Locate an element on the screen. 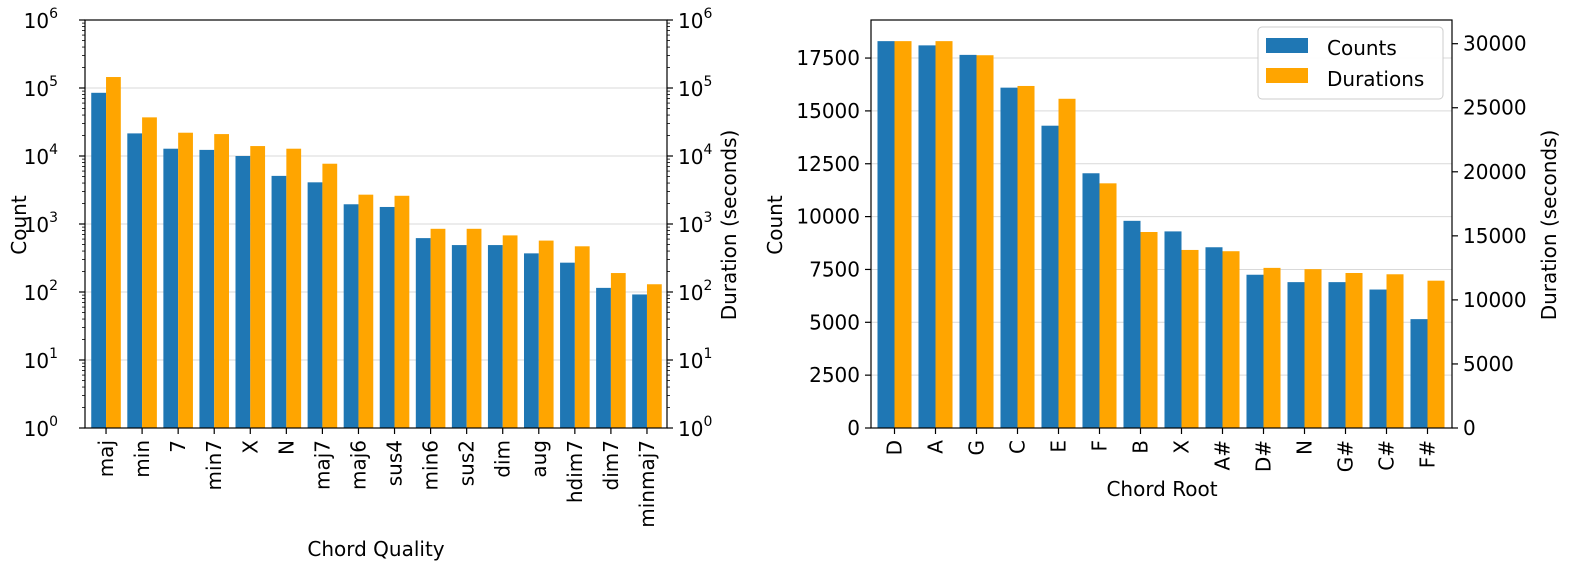  right-chart-legend: Counts Durations is located at coordinates (1350, 63).